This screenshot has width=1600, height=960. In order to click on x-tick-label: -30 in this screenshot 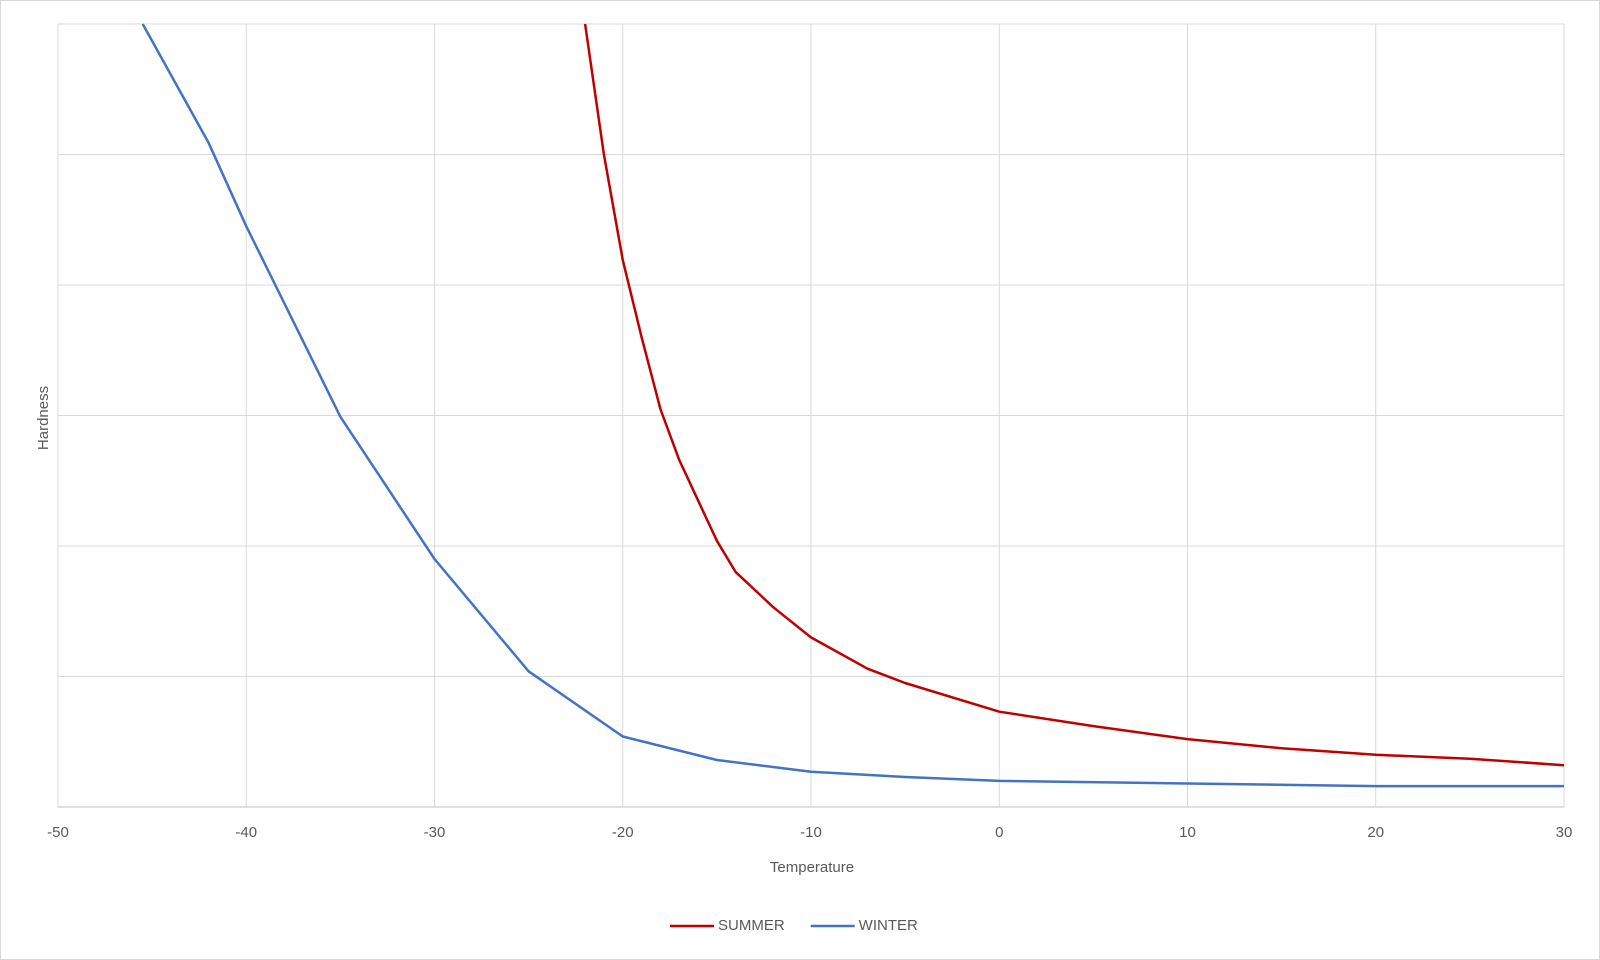, I will do `click(435, 832)`.